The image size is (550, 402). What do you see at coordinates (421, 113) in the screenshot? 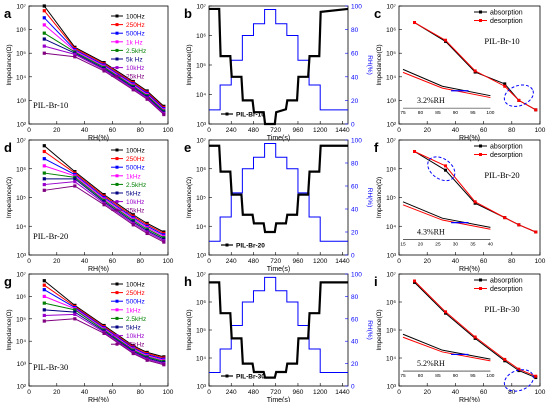
I see `inset-tick-label: 80` at bounding box center [421, 113].